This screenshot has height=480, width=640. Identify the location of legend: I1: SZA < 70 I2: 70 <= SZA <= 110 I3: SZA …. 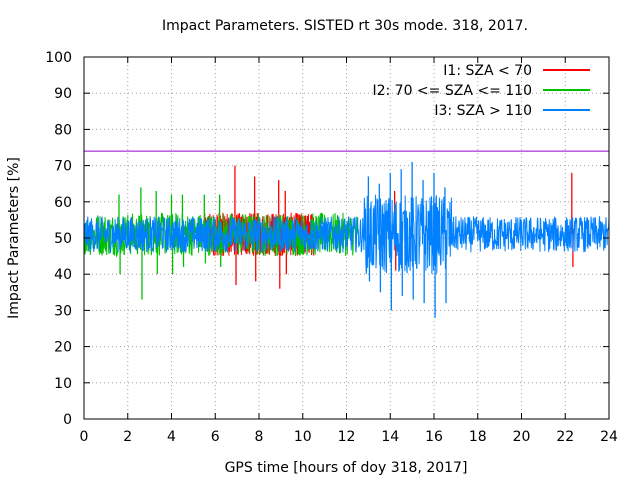
(481, 91).